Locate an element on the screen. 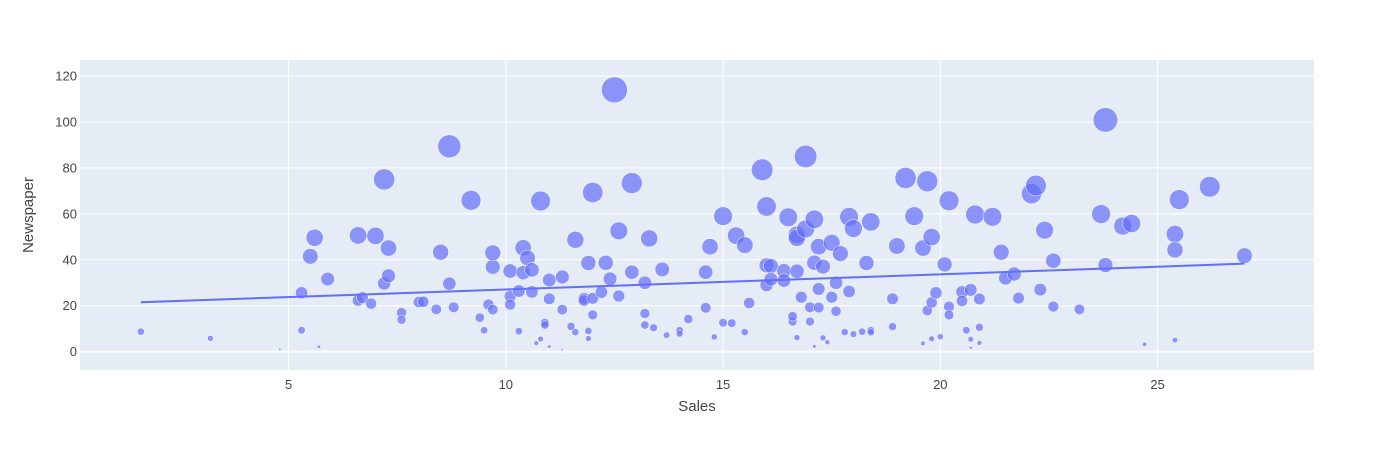 Image resolution: width=1394 pixels, height=450 pixels. trendline-layer is located at coordinates (692, 283).